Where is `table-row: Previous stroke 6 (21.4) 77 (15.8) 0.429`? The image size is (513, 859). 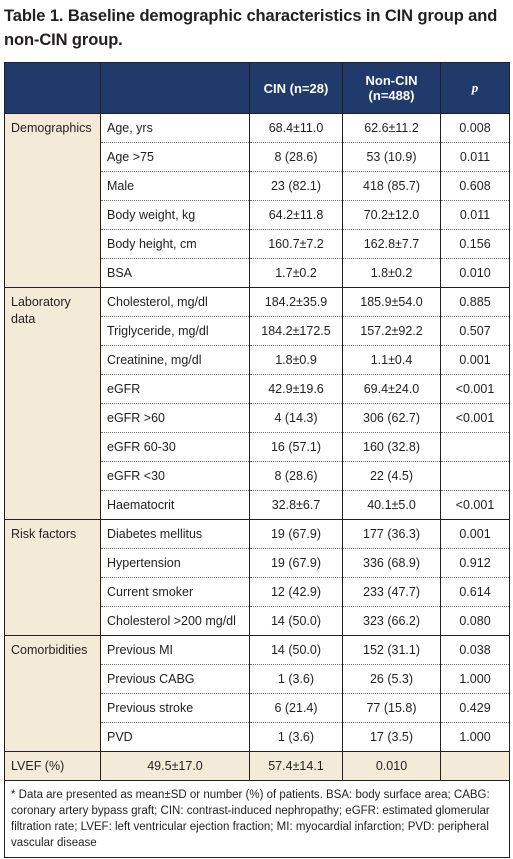 table-row: Previous stroke 6 (21.4) 77 (15.8) 0.429 is located at coordinates (257, 708).